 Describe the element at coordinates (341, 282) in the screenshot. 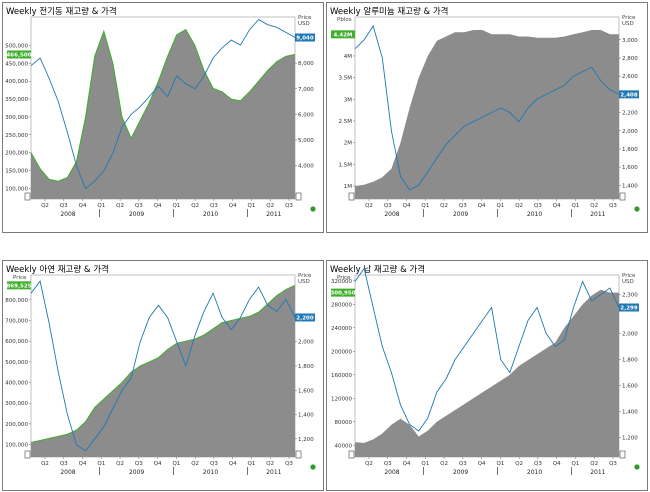

I see `left-tick-label: 320000` at that location.